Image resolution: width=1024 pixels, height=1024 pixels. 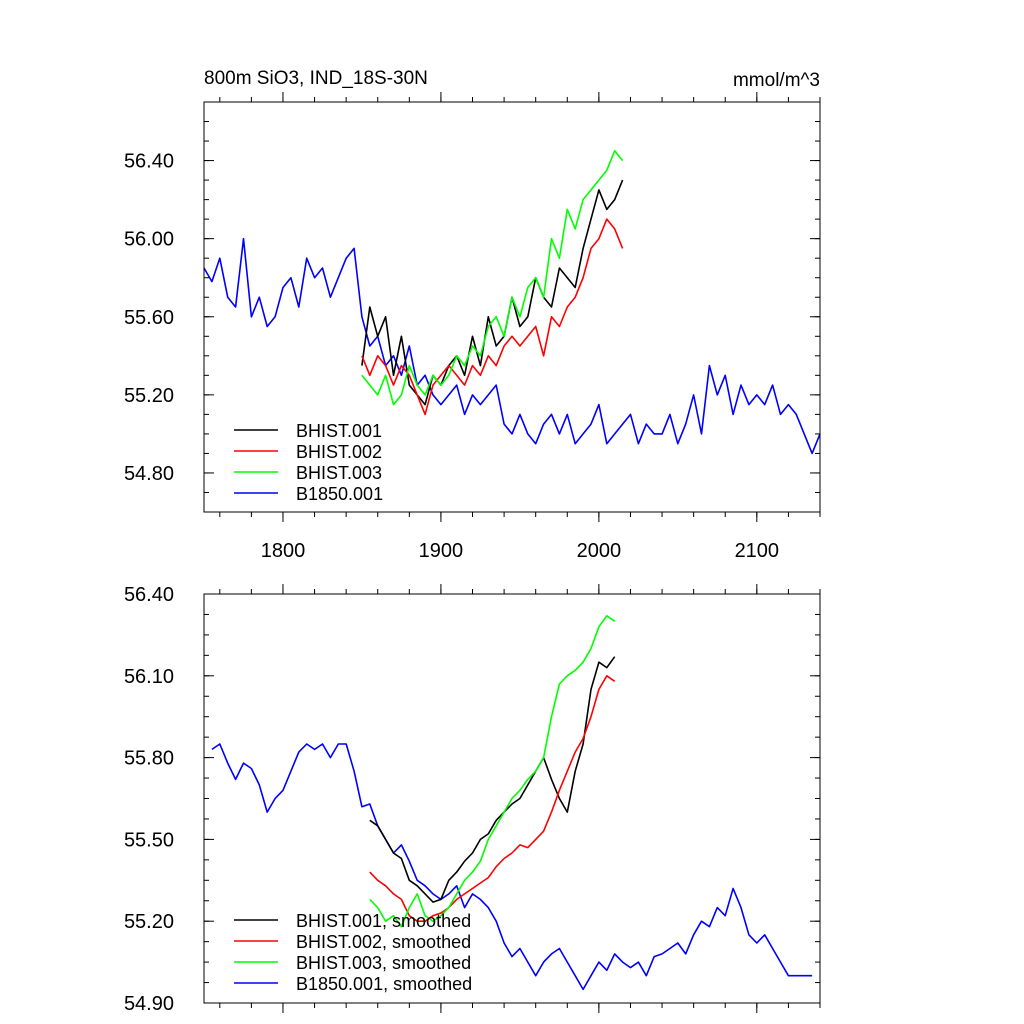 I want to click on series-line-bhist-003-smoothed, so click(x=492, y=771).